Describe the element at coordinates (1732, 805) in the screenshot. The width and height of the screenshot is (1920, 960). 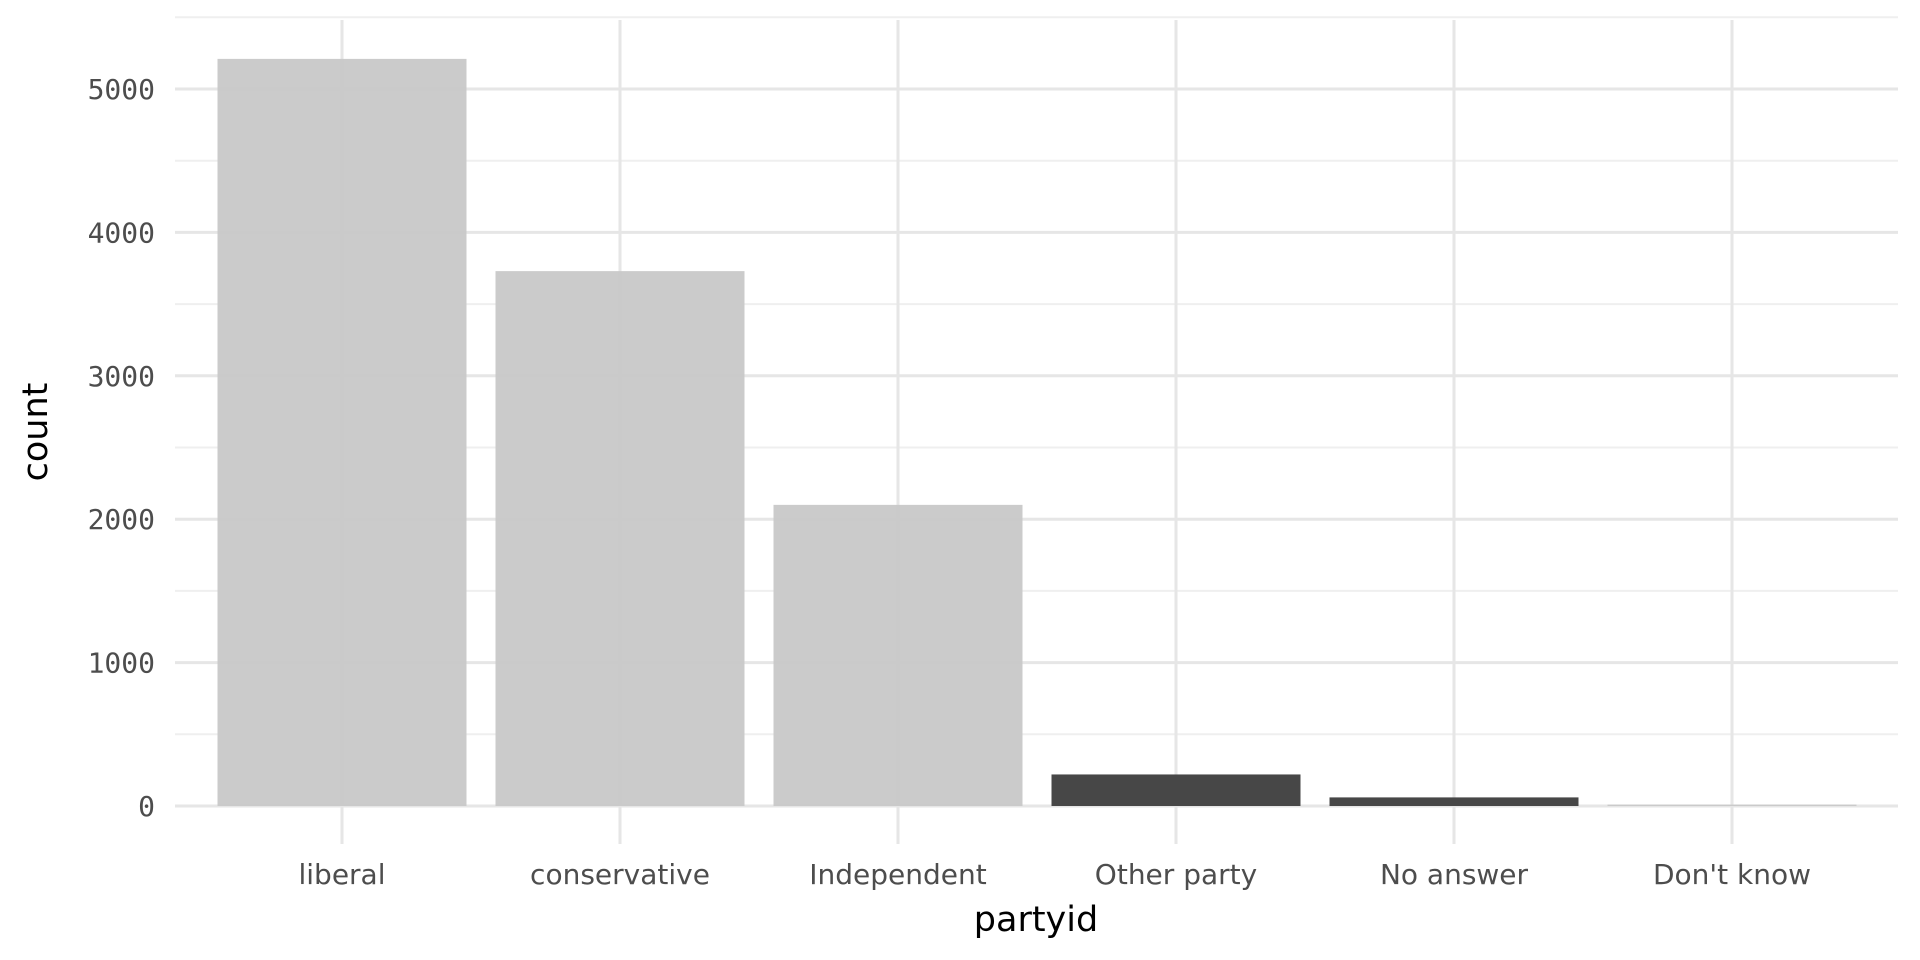
I see `bar-don-t-know` at that location.